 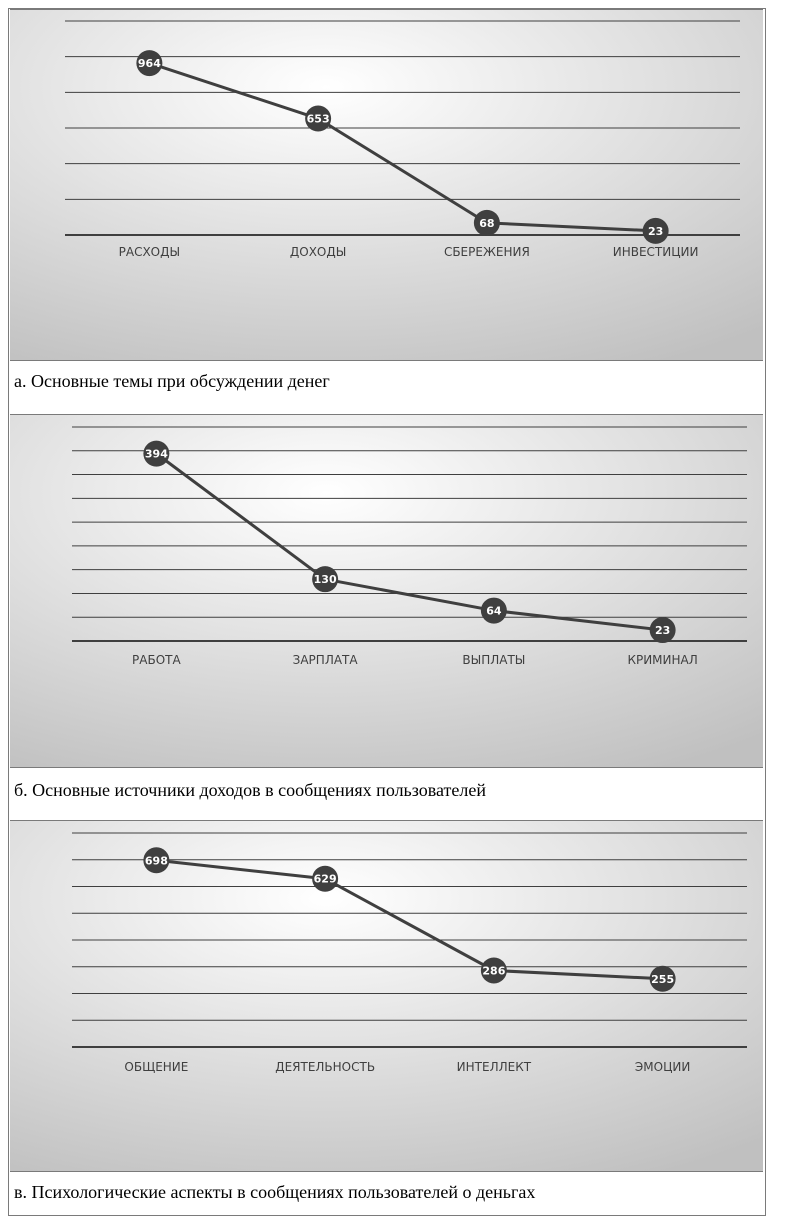 What do you see at coordinates (325, 1067) in the screenshot?
I see `category-label: ДЕЯТЕЛЬНОСТЬ` at bounding box center [325, 1067].